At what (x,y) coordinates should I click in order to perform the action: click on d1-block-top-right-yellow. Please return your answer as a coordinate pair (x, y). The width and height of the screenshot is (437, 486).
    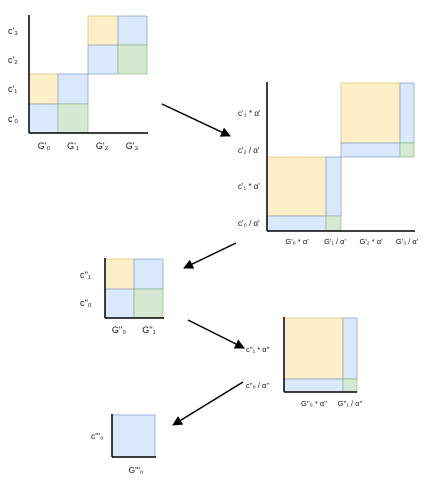
    Looking at the image, I should click on (103, 30).